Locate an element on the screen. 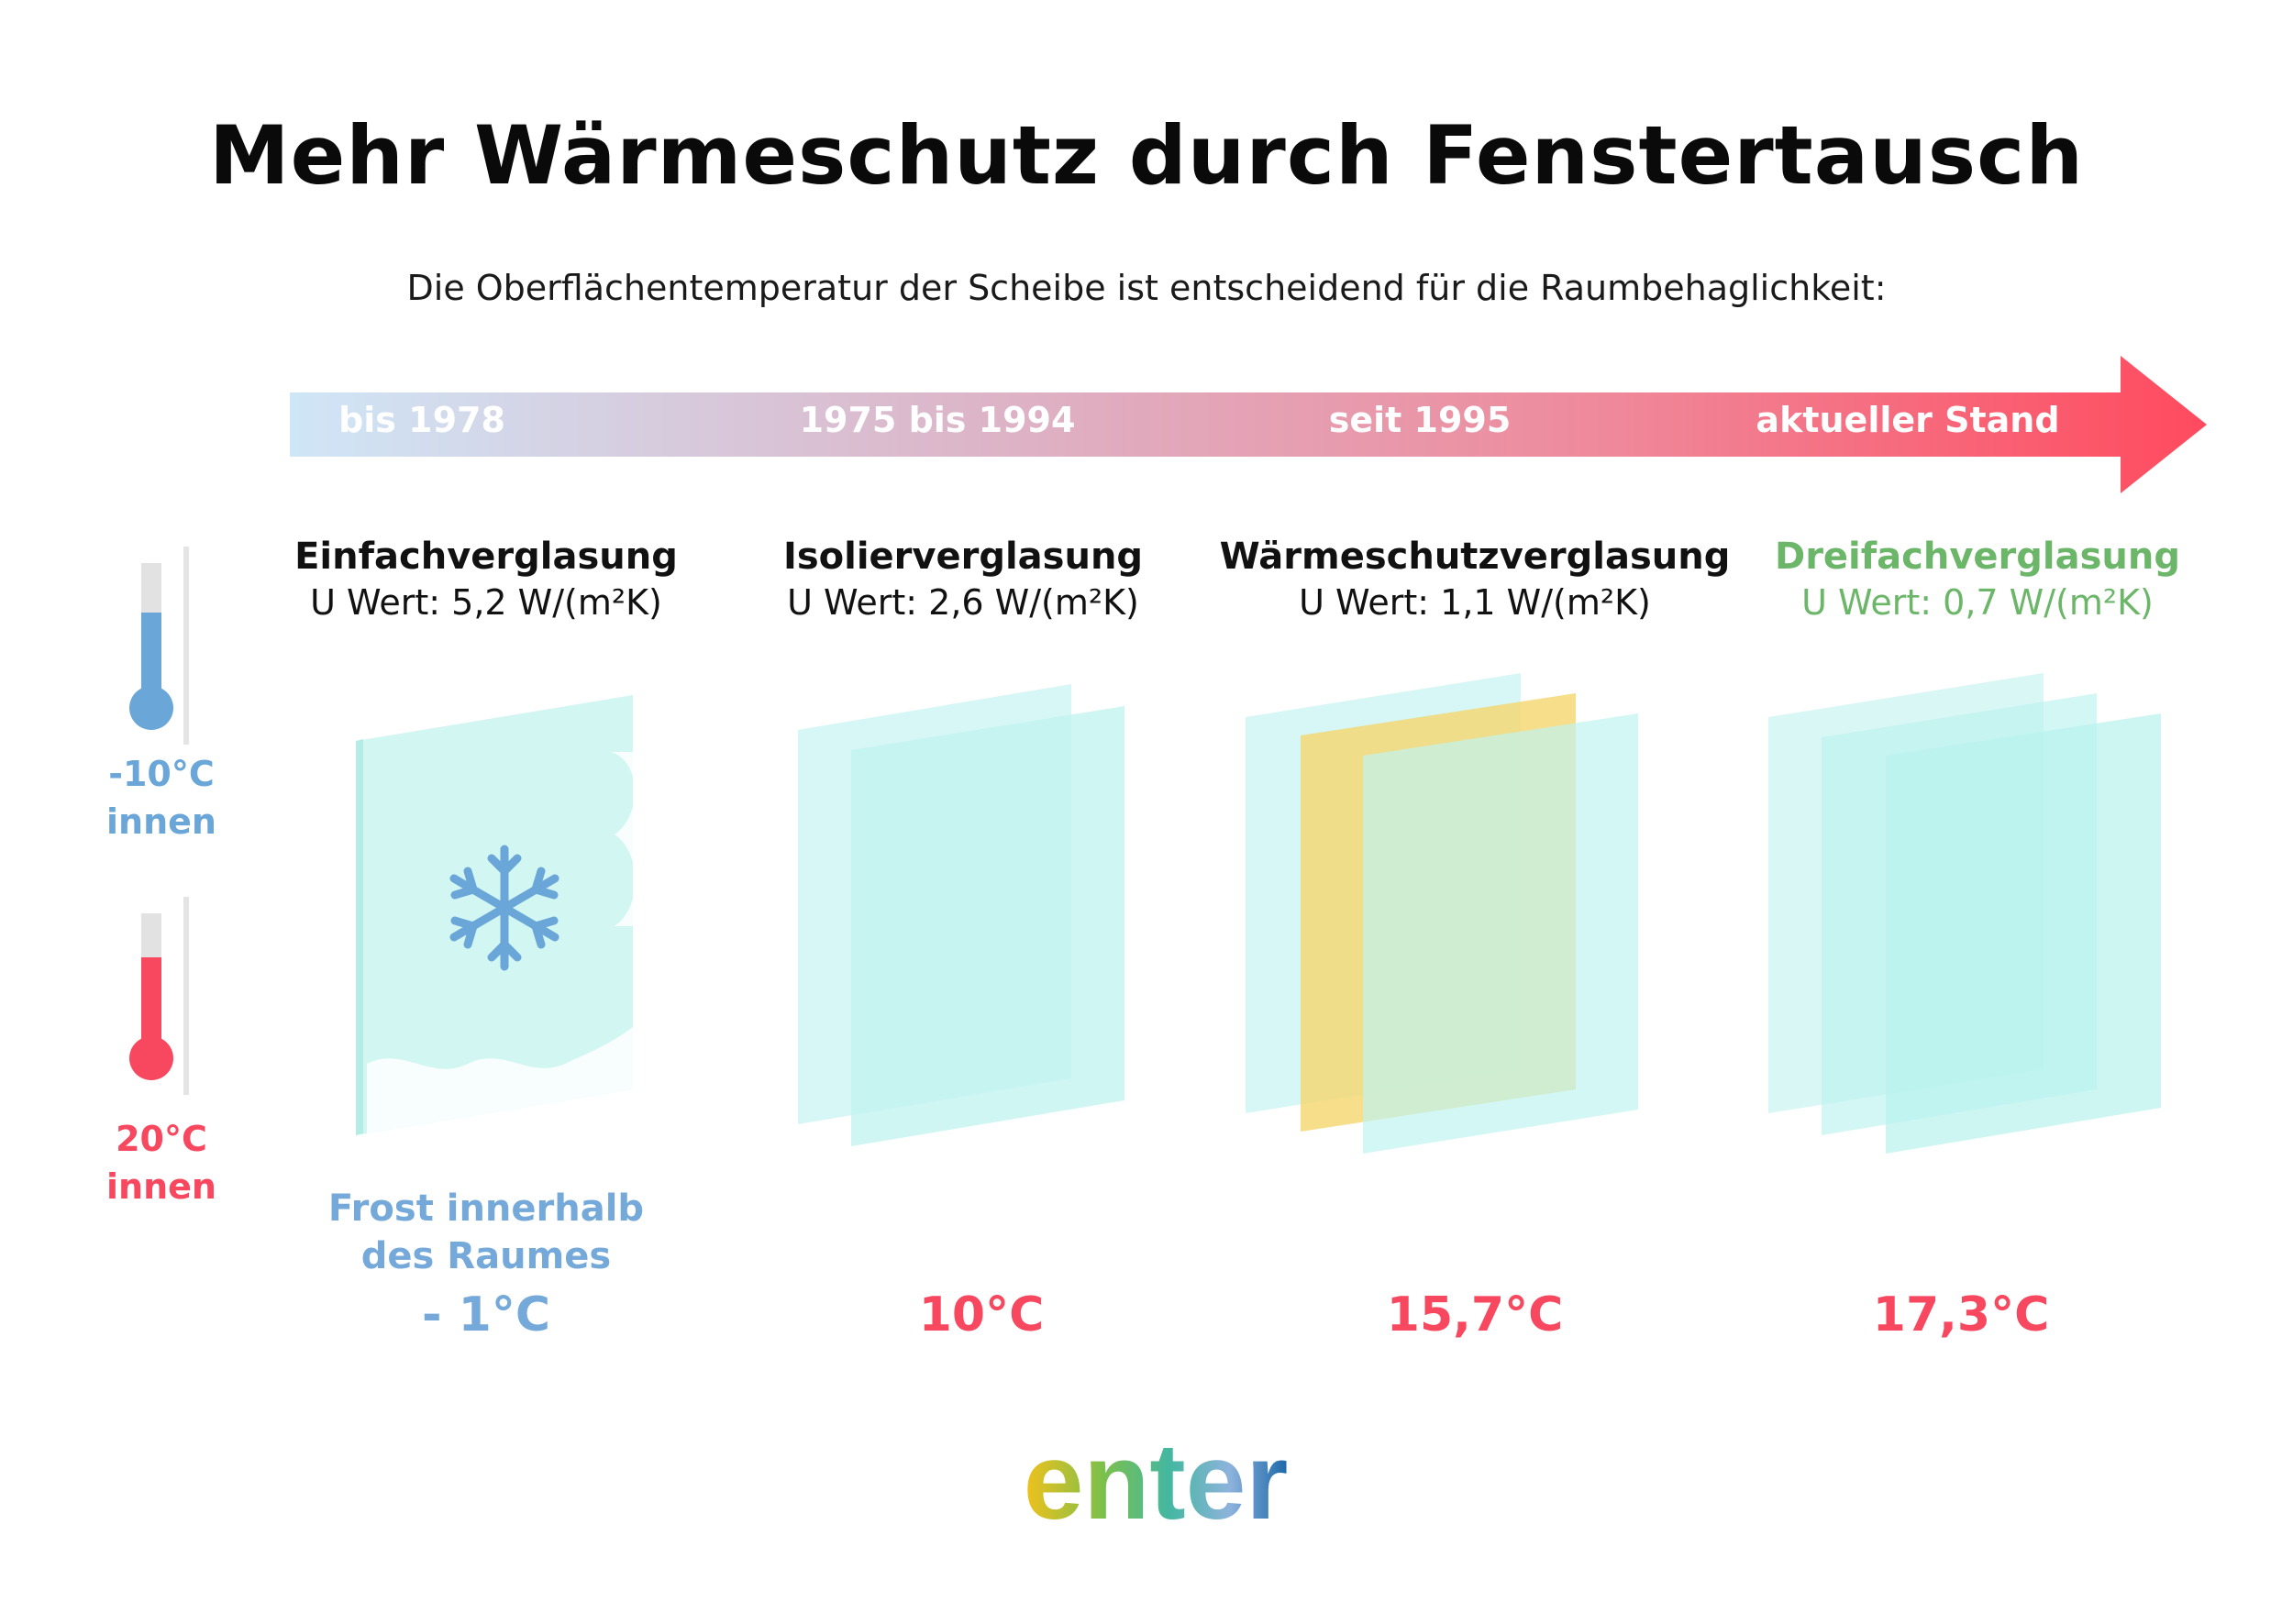 The height and width of the screenshot is (1624, 2293). svg-text: enter is located at coordinates (1156, 1486).